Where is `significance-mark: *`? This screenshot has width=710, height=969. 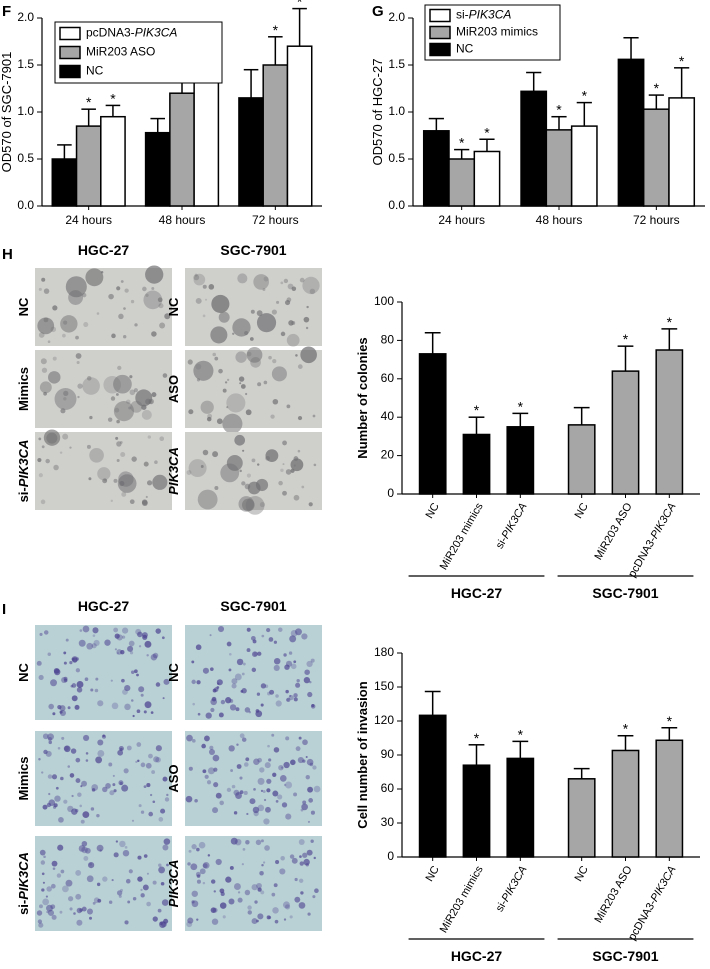
significance-mark: * is located at coordinates (113, 98).